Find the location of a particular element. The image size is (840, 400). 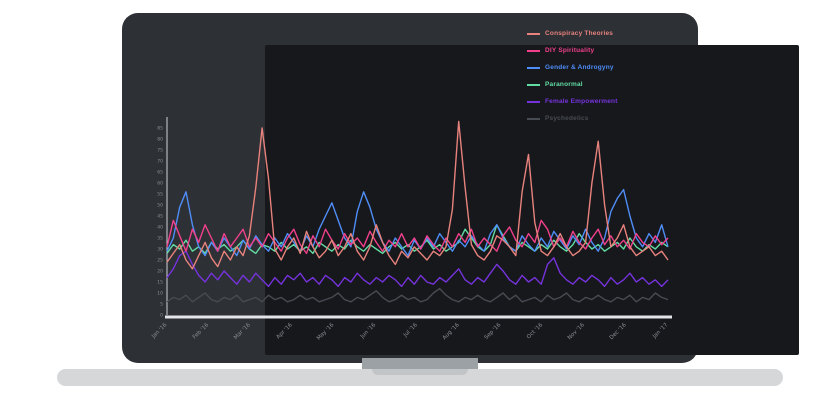

svg-text: 15 is located at coordinates (160, 283).